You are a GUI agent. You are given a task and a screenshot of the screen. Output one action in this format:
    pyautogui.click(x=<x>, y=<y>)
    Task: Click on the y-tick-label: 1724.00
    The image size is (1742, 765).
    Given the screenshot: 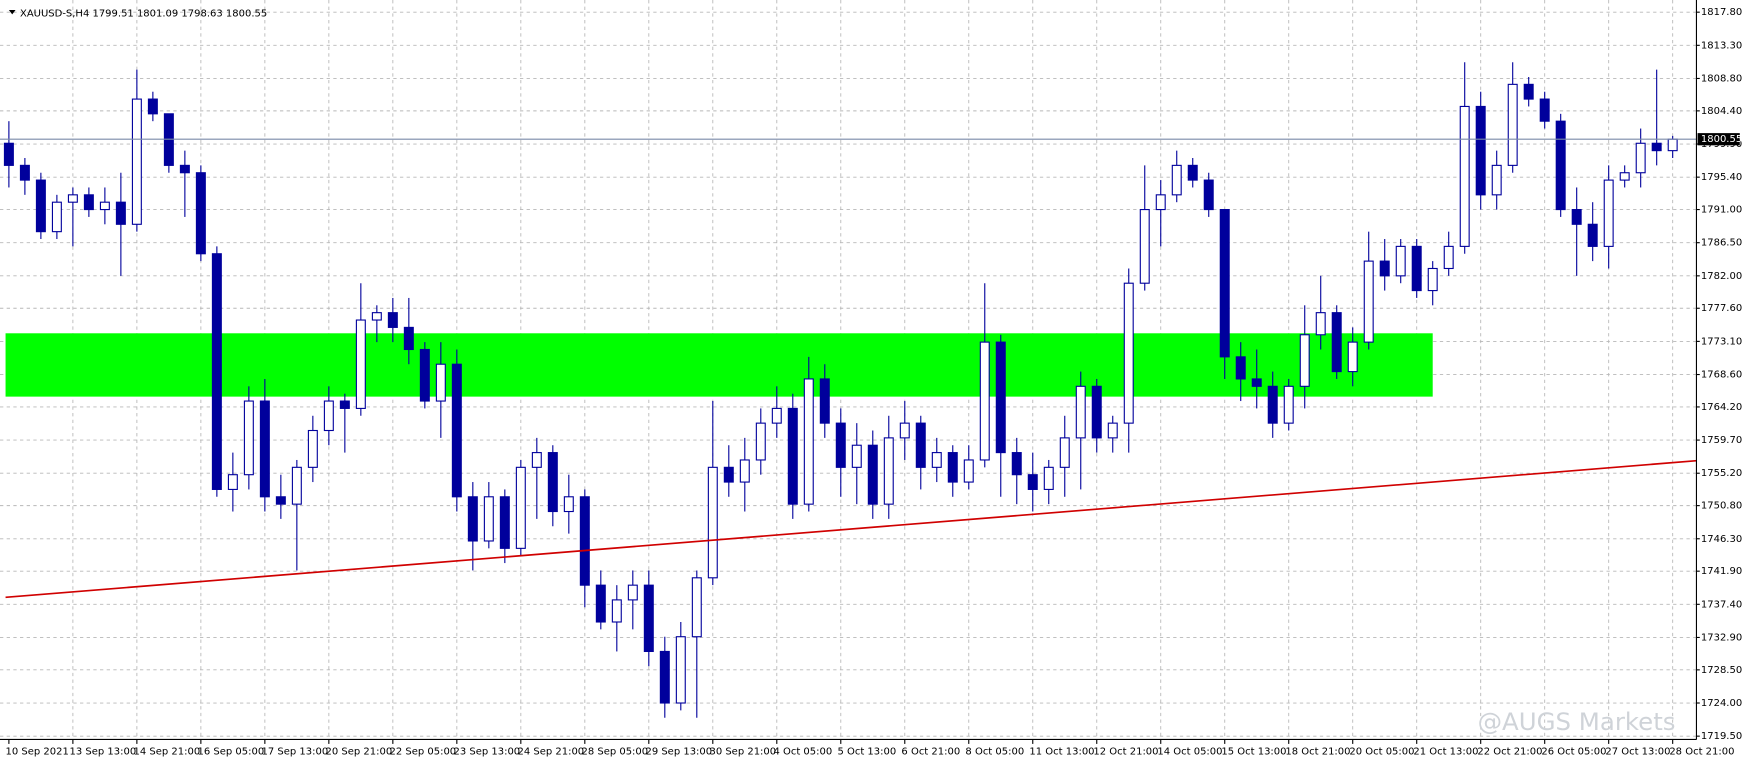 What is the action you would take?
    pyautogui.click(x=1721, y=703)
    